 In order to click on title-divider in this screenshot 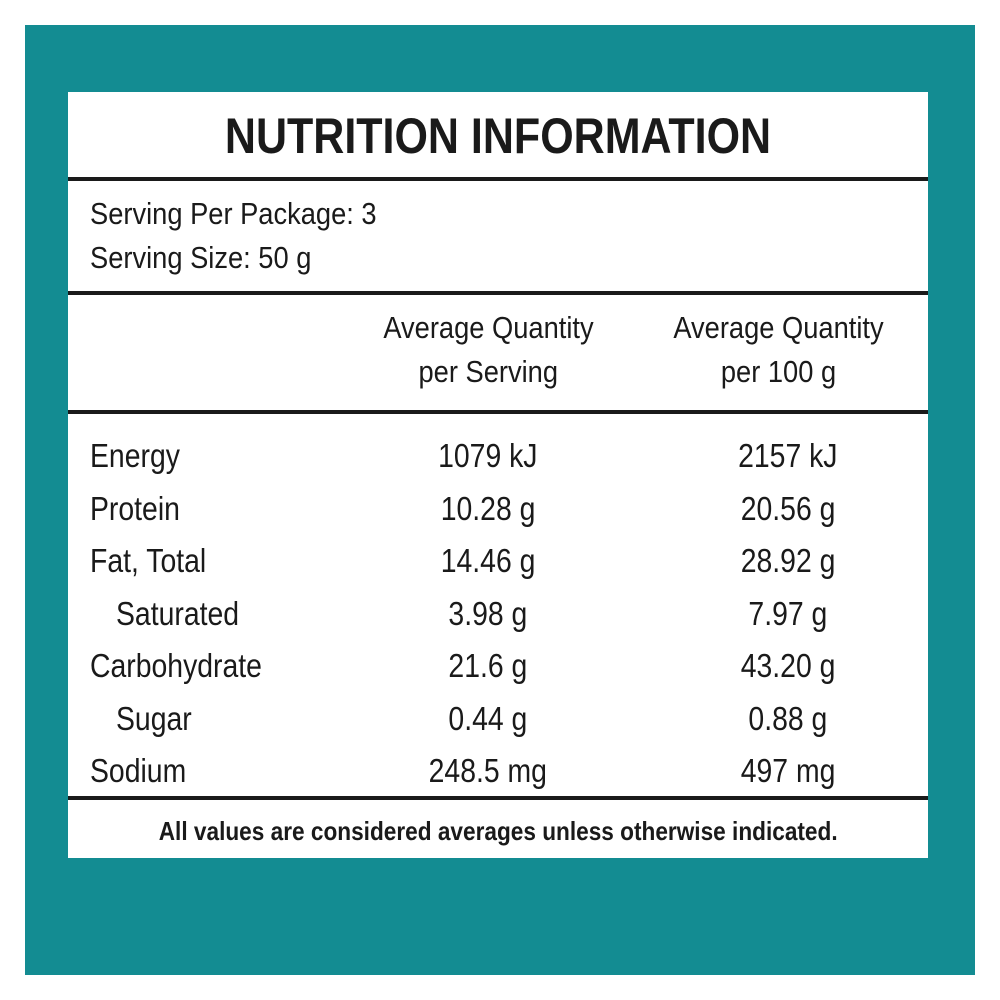, I will do `click(498, 179)`.